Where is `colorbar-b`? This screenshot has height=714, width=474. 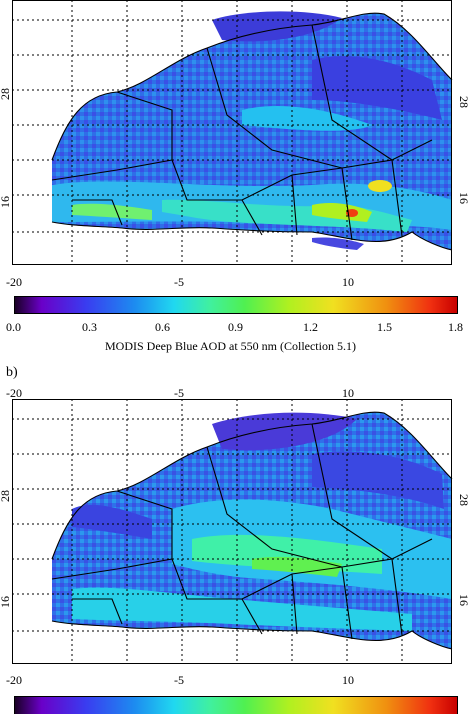 colorbar-b is located at coordinates (236, 705).